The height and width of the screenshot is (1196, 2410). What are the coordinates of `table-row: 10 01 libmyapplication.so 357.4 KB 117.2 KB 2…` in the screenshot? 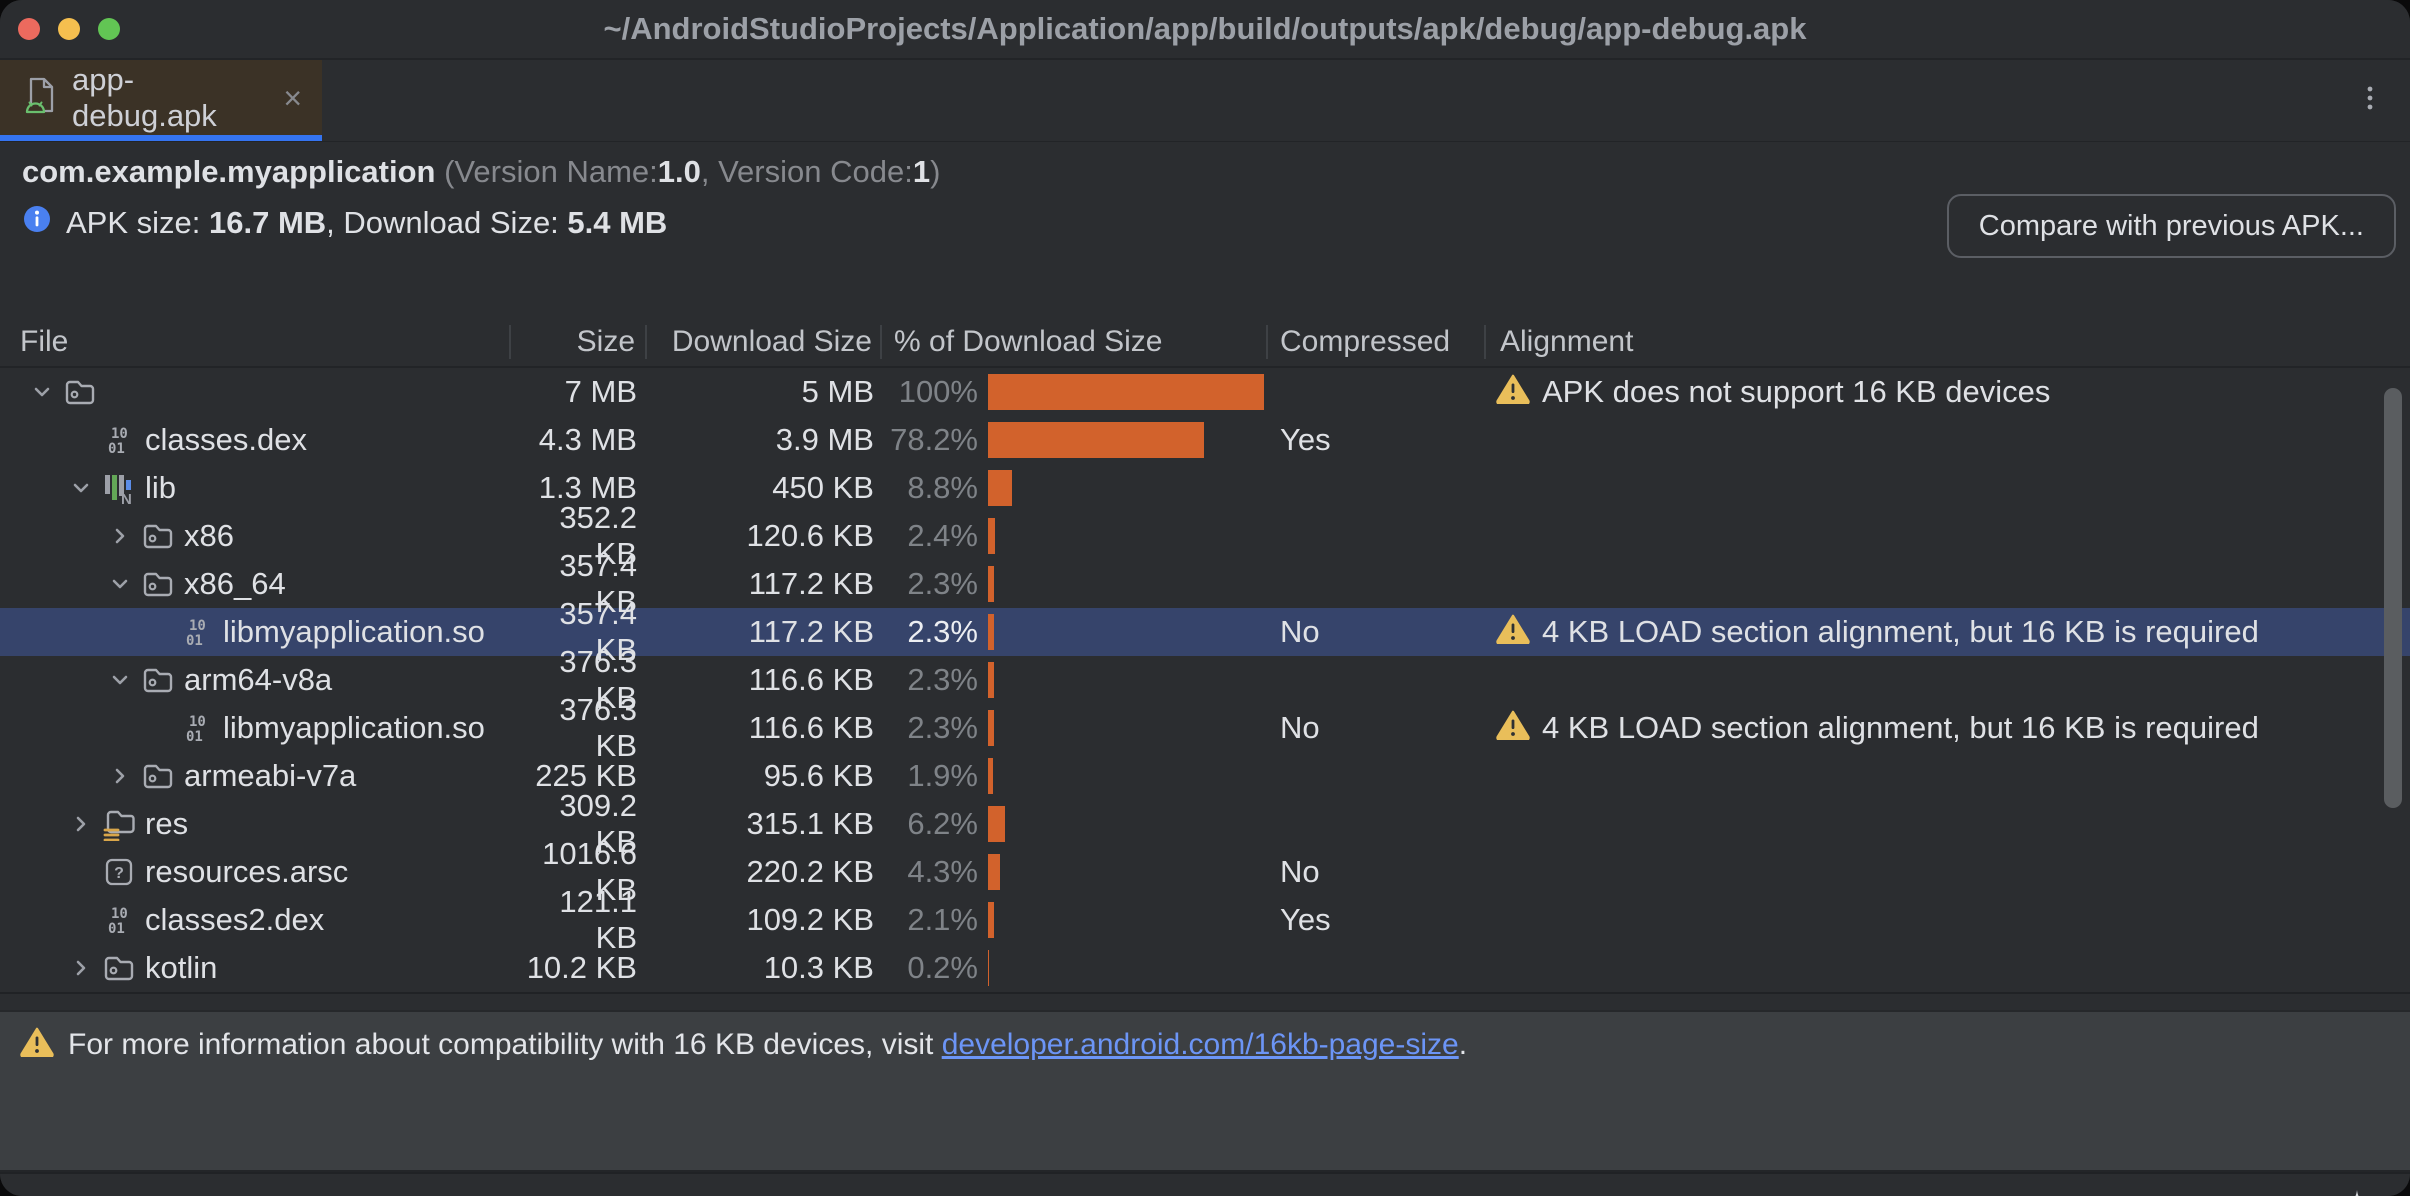 It's located at (1205, 631).